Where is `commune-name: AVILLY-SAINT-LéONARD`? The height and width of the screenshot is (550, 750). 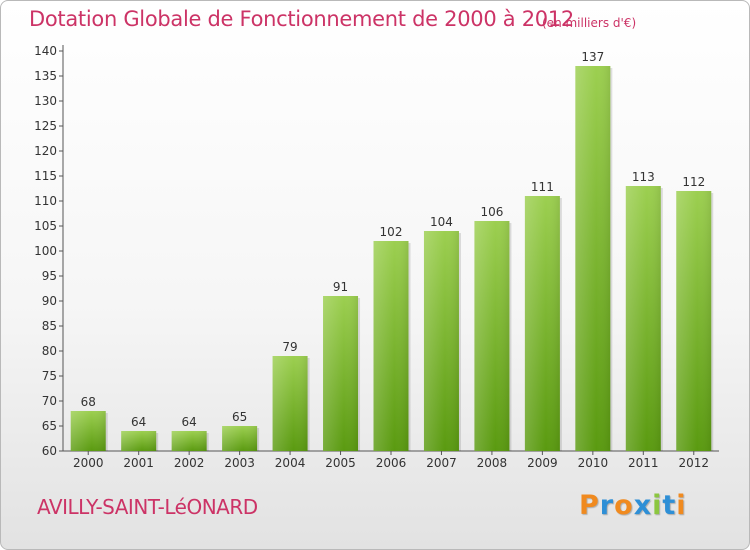
commune-name: AVILLY-SAINT-LéONARD is located at coordinates (147, 507).